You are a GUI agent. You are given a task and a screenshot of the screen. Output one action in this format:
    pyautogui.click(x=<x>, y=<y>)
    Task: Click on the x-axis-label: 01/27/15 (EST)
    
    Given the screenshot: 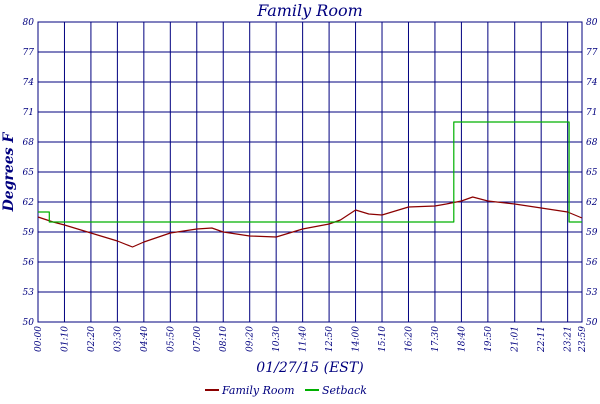 What is the action you would take?
    pyautogui.click(x=309, y=368)
    